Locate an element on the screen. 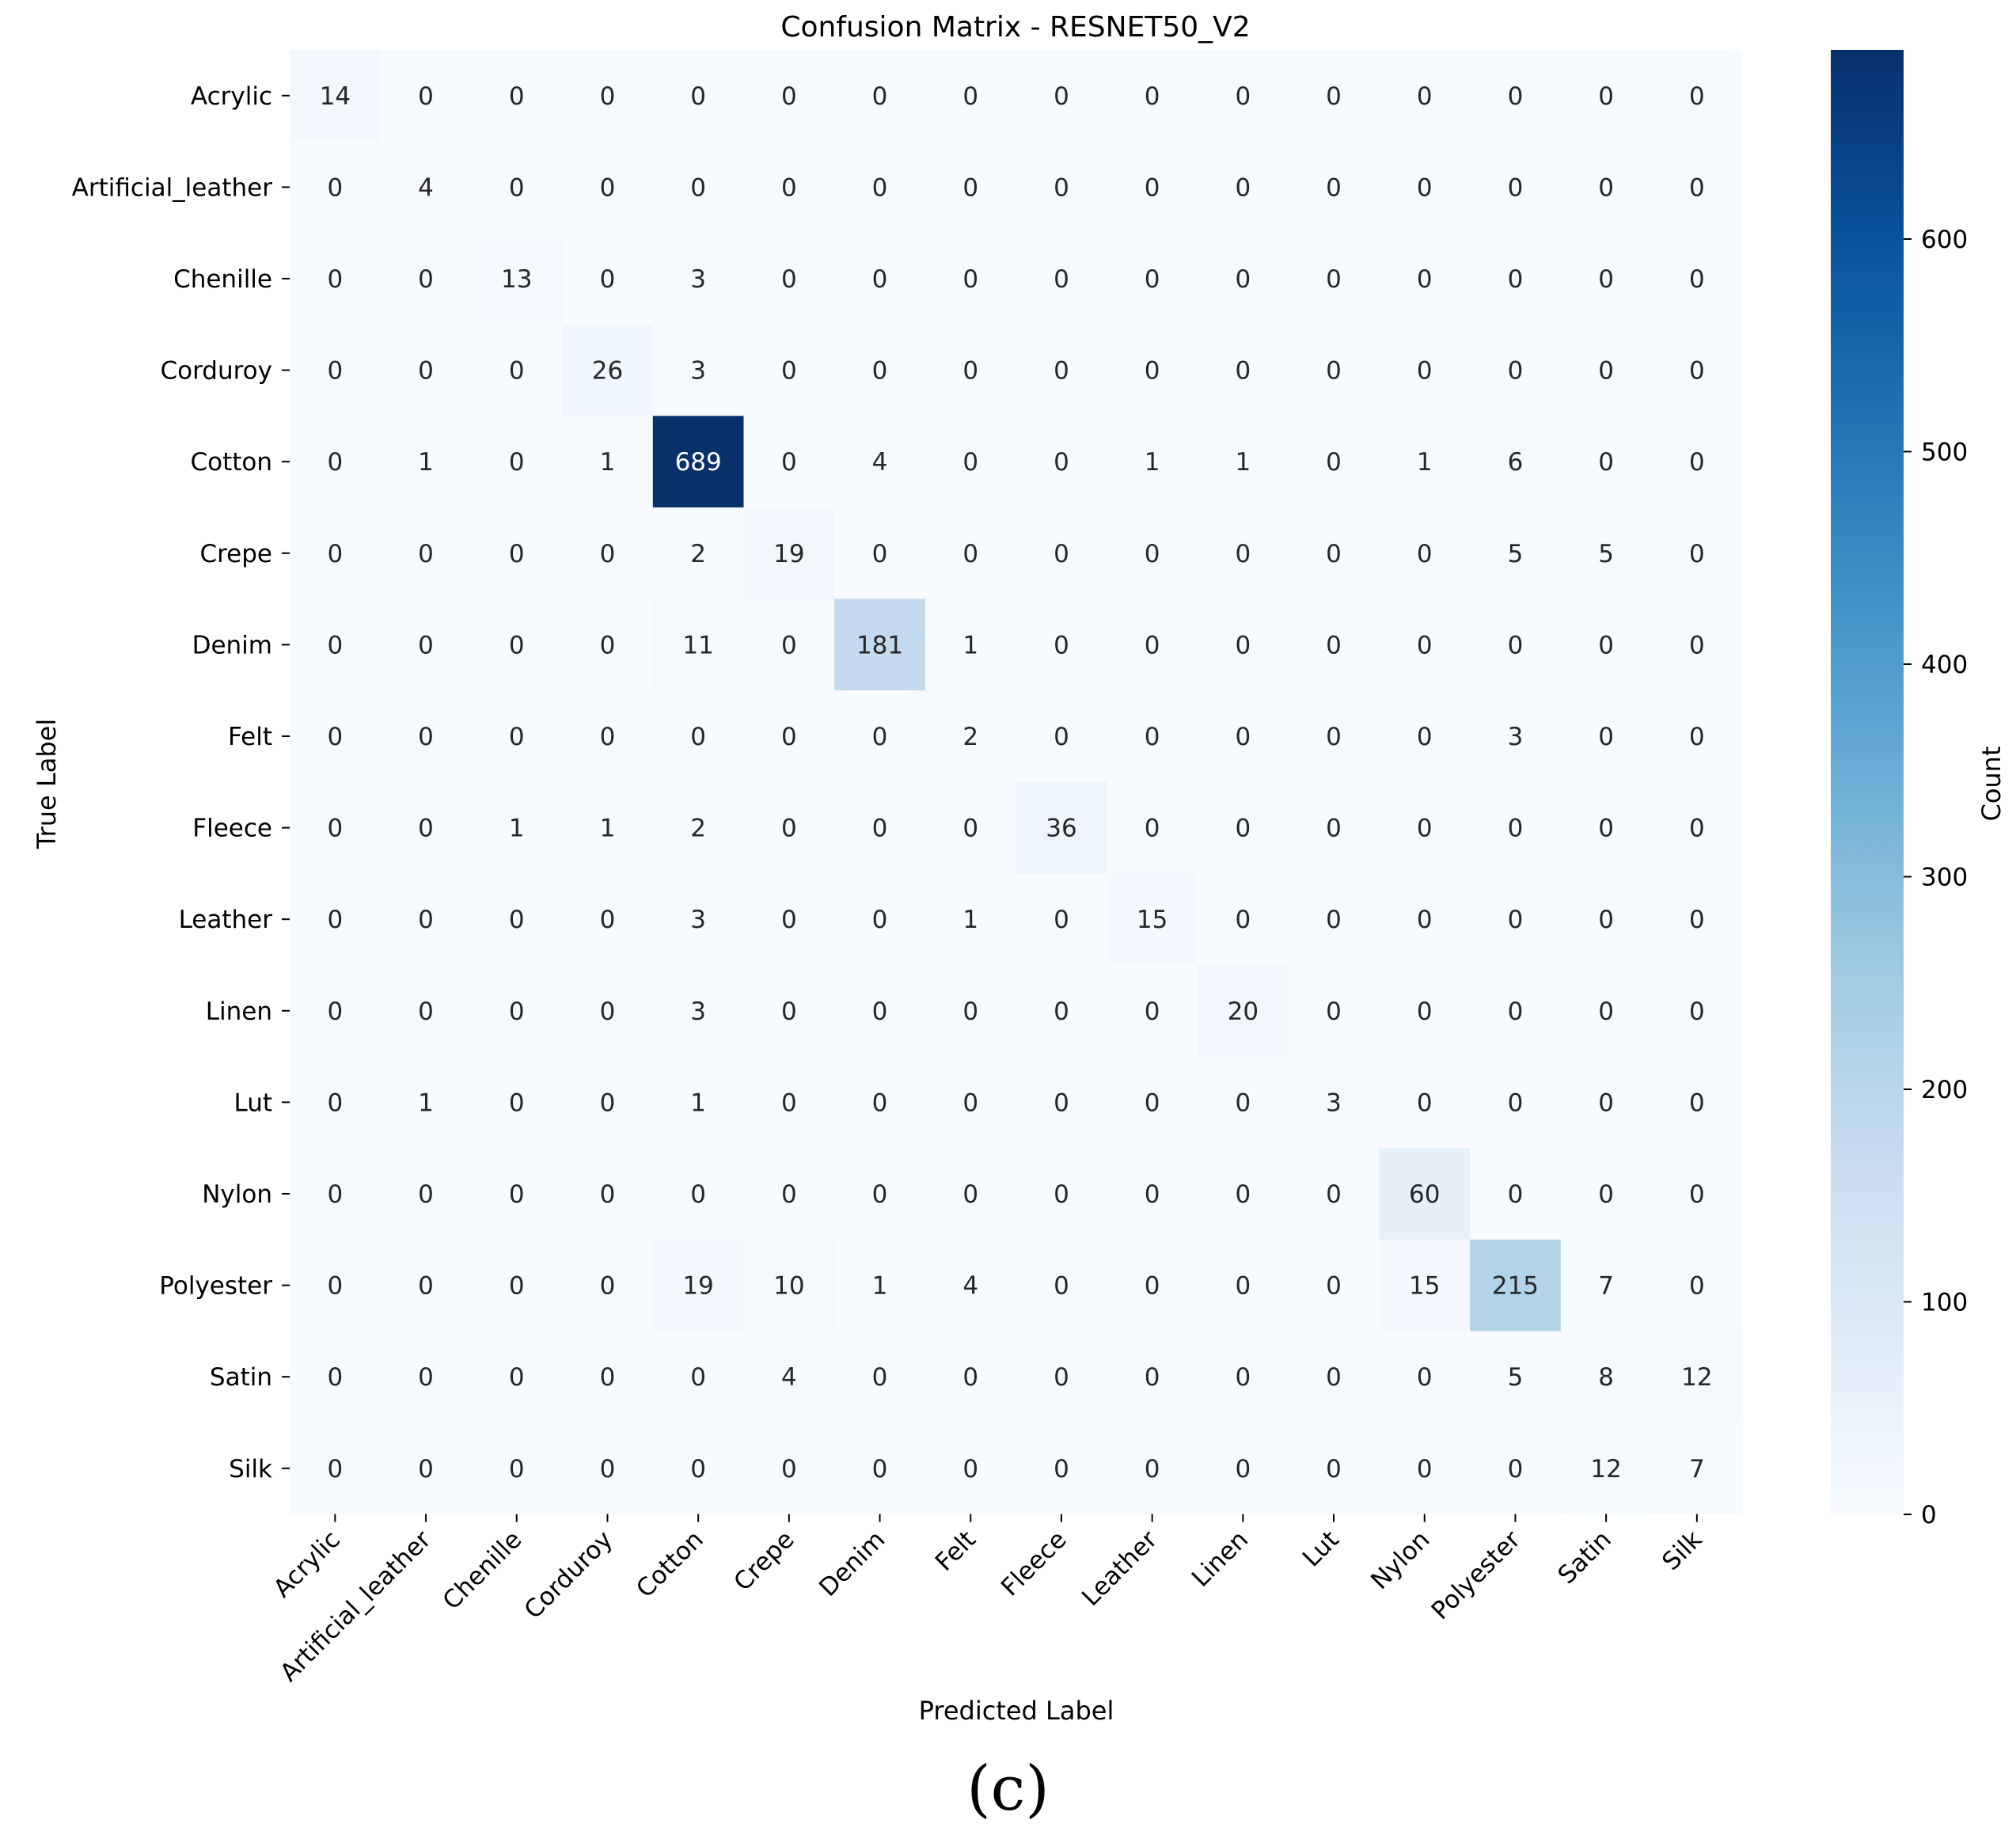  colorbar-gradient is located at coordinates (1867, 782).